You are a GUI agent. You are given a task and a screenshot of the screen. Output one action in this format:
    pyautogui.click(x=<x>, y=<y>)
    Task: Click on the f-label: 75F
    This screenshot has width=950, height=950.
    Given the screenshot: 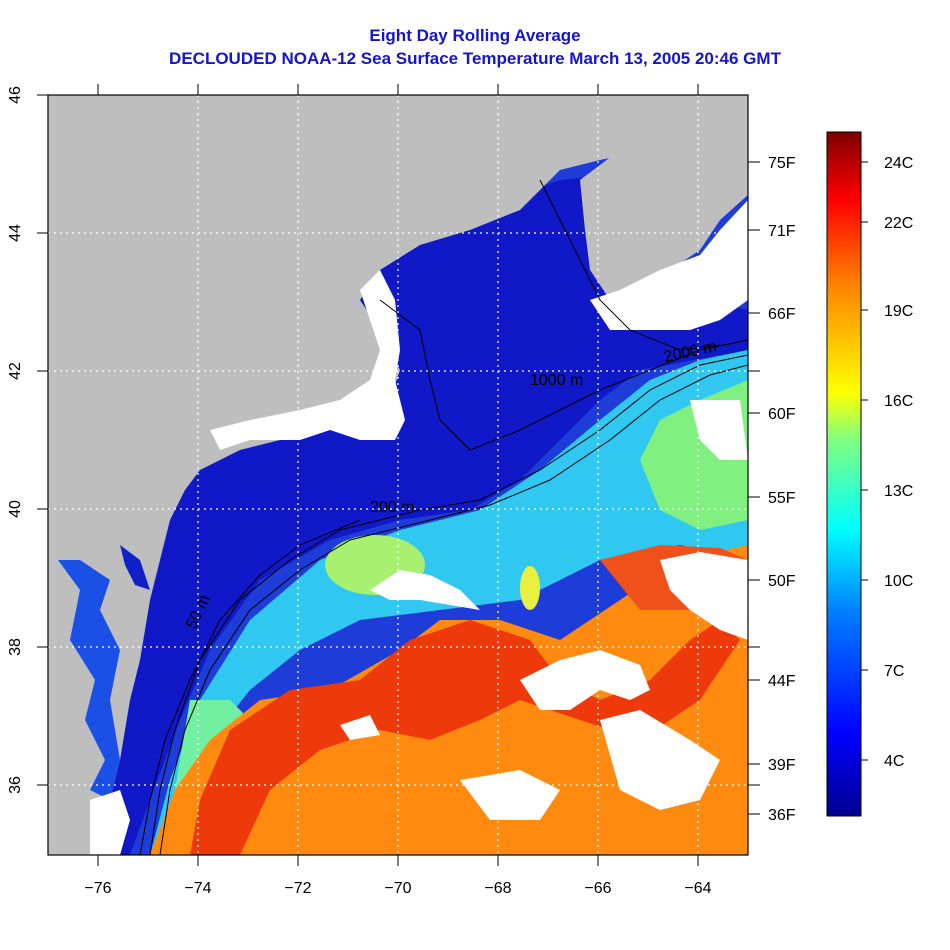 What is the action you would take?
    pyautogui.click(x=782, y=163)
    